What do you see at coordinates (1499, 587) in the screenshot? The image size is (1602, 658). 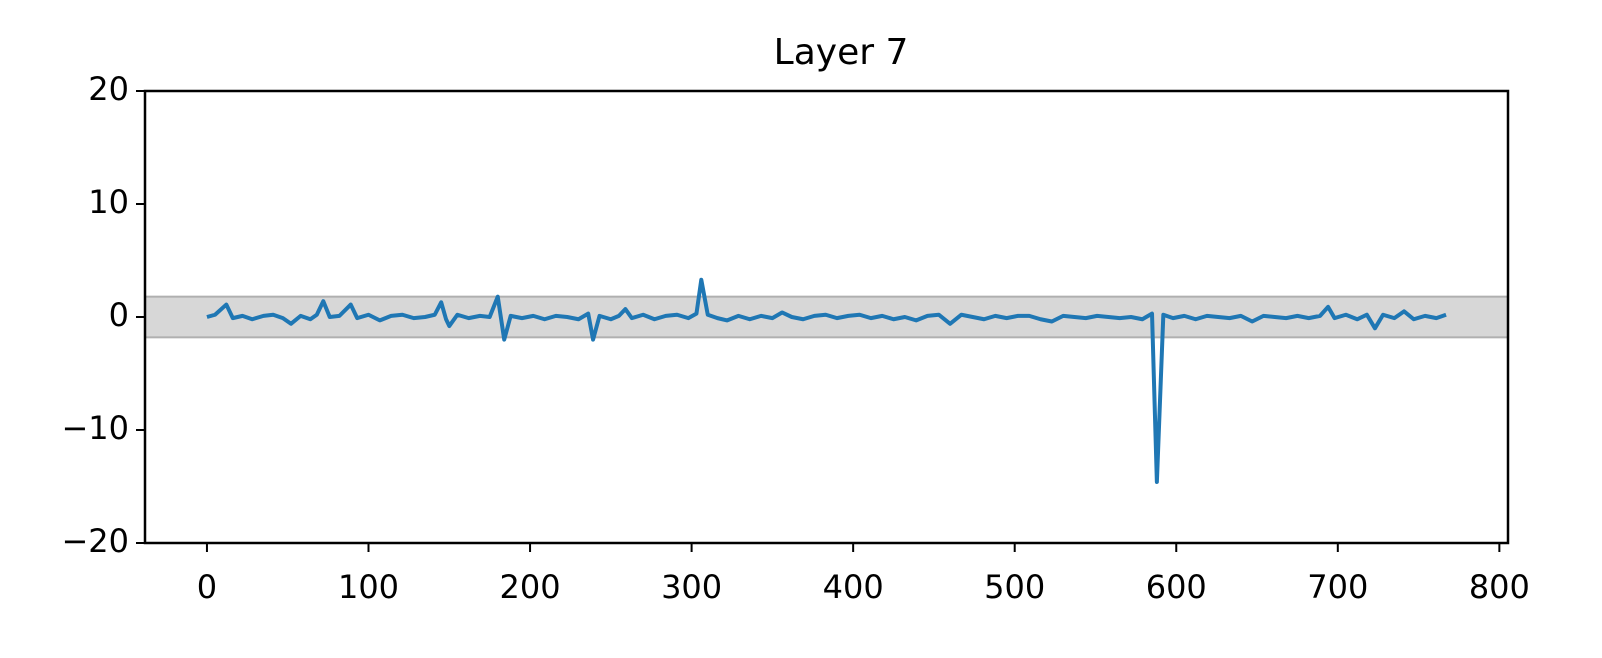 I see `x-tick-label: 800` at bounding box center [1499, 587].